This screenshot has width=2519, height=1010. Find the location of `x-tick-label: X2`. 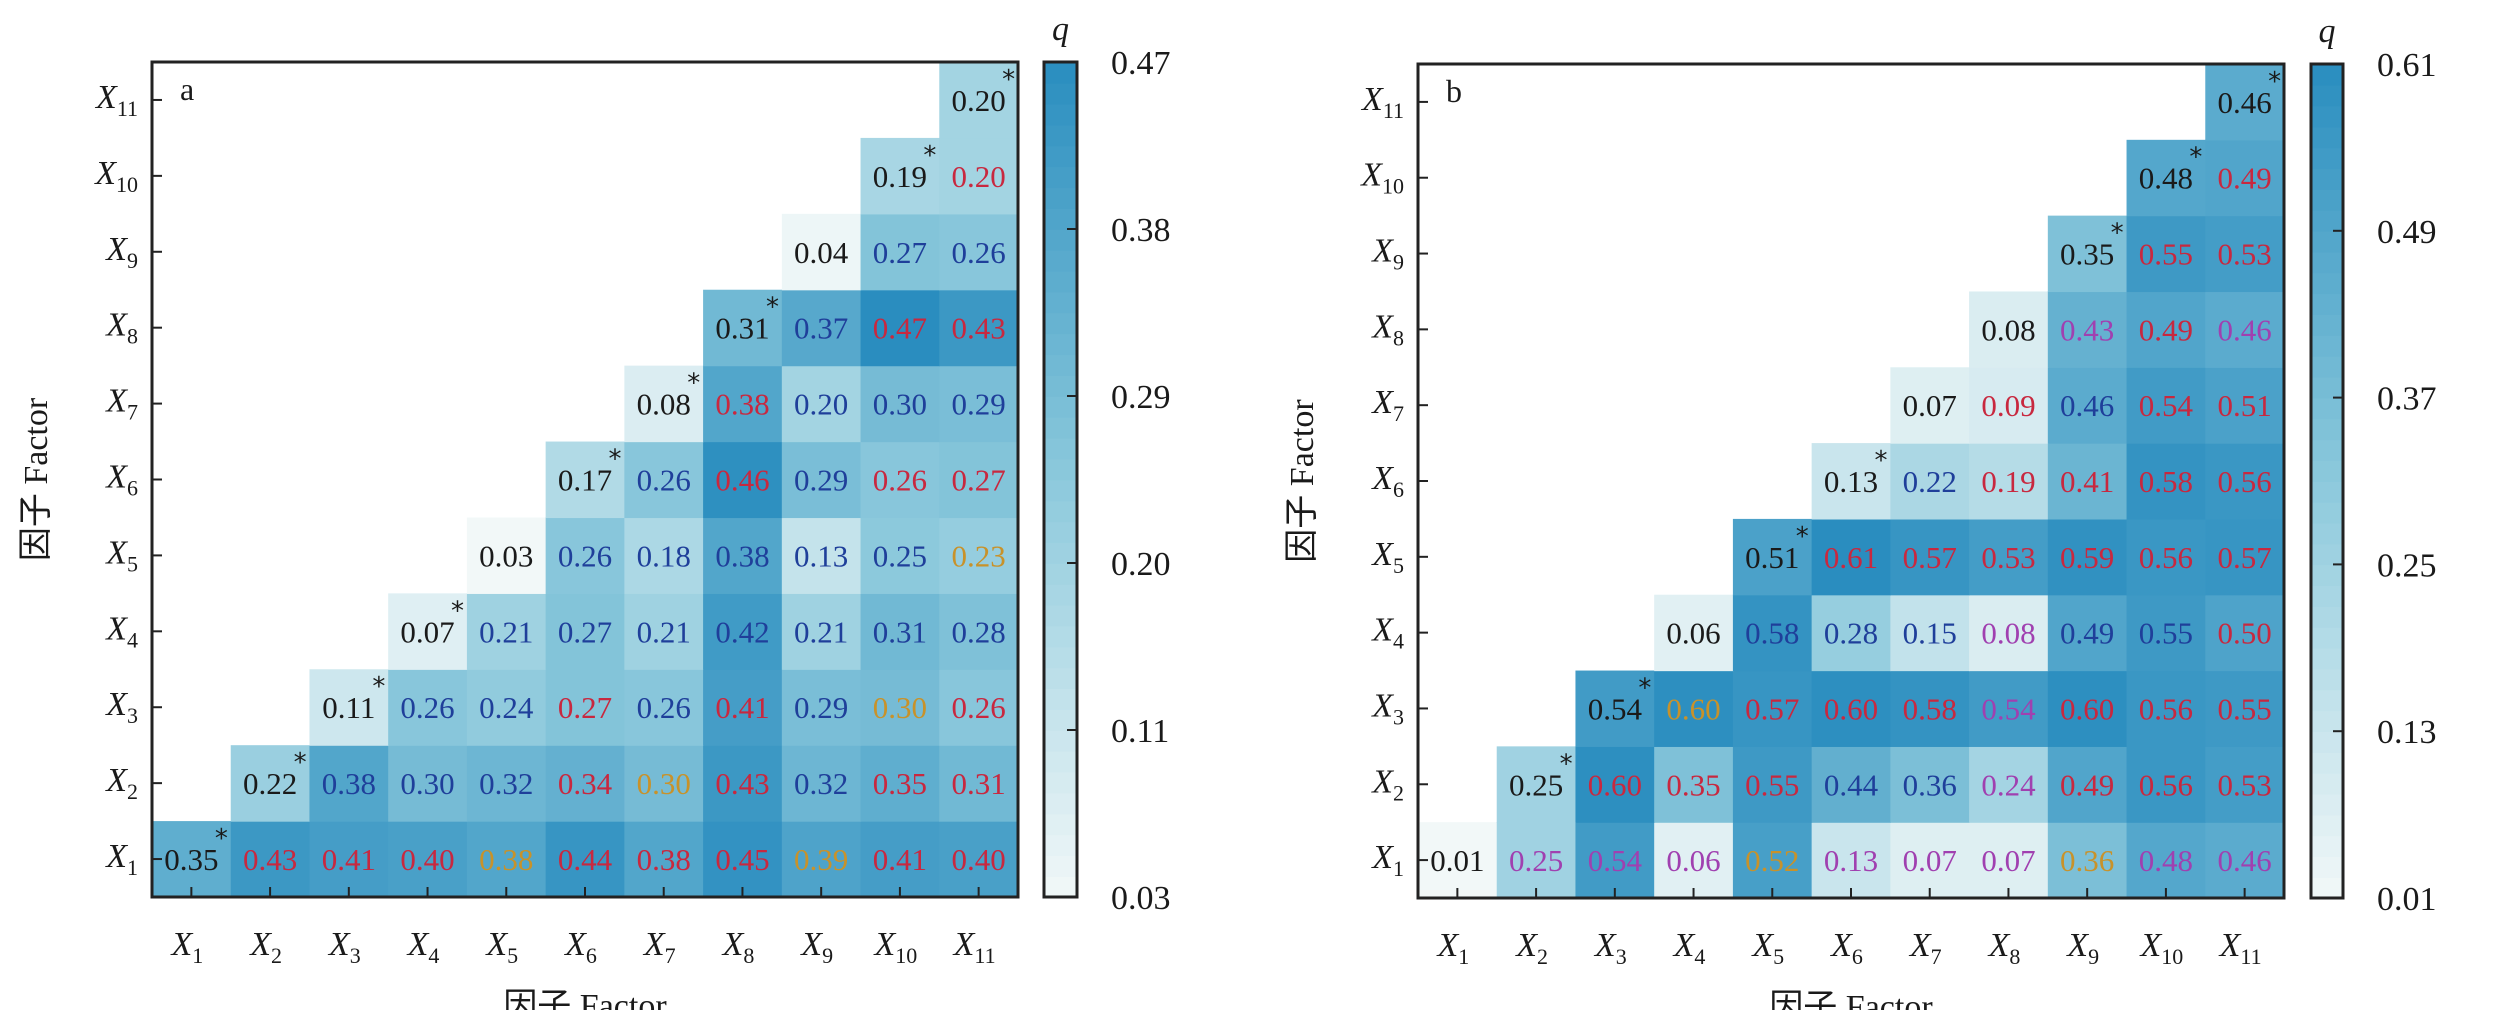

x-tick-label: X2 is located at coordinates (1531, 948).